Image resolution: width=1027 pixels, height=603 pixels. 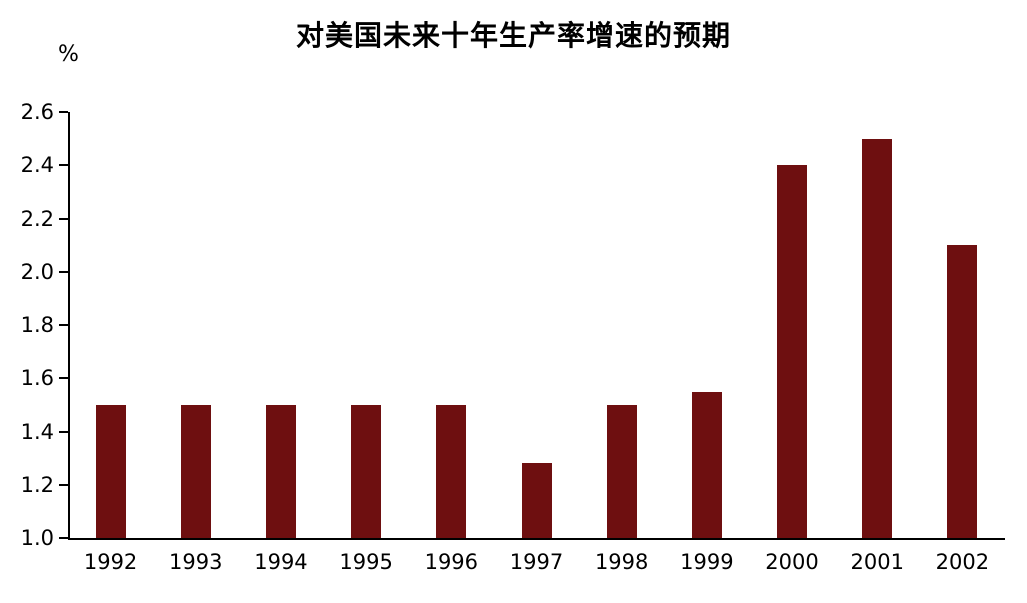 What do you see at coordinates (110, 471) in the screenshot?
I see `bar-1992` at bounding box center [110, 471].